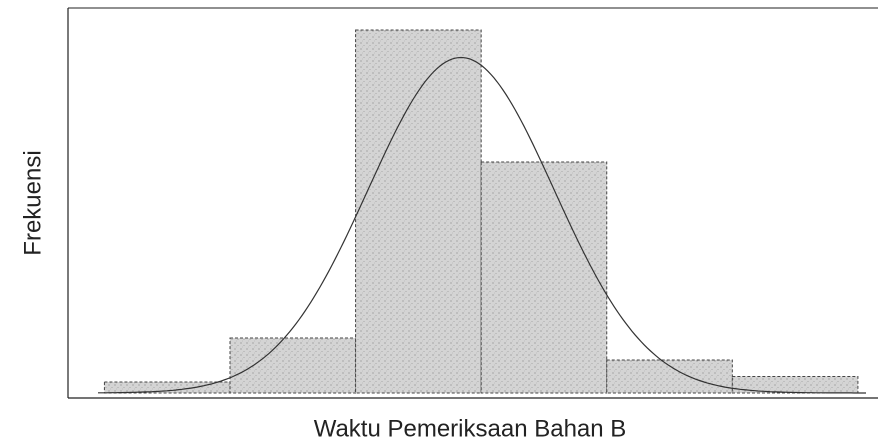 The image size is (878, 443). What do you see at coordinates (32, 202) in the screenshot?
I see `y-axis-label: Frekuensi` at bounding box center [32, 202].